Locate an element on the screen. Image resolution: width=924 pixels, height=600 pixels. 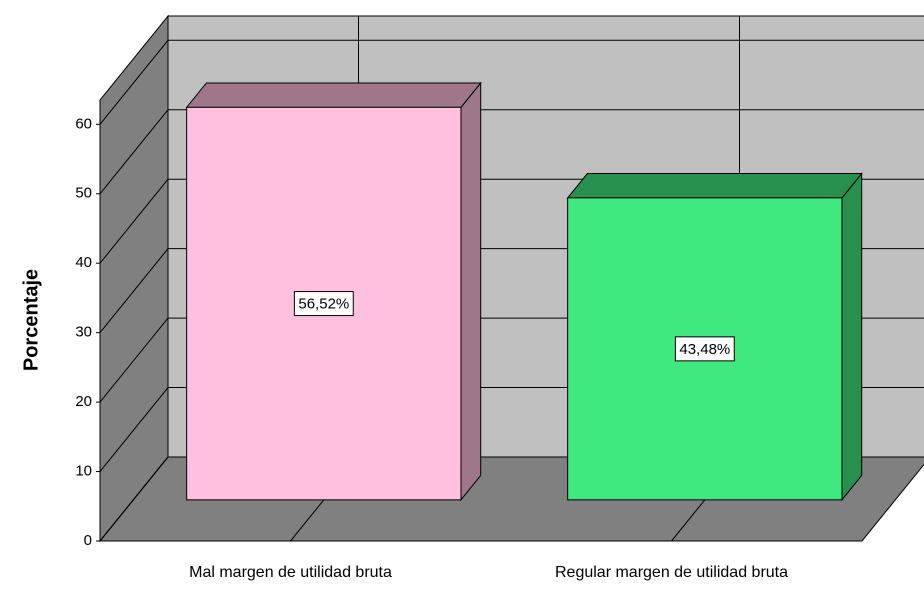
y-tick-label: 0 is located at coordinates (88, 540).